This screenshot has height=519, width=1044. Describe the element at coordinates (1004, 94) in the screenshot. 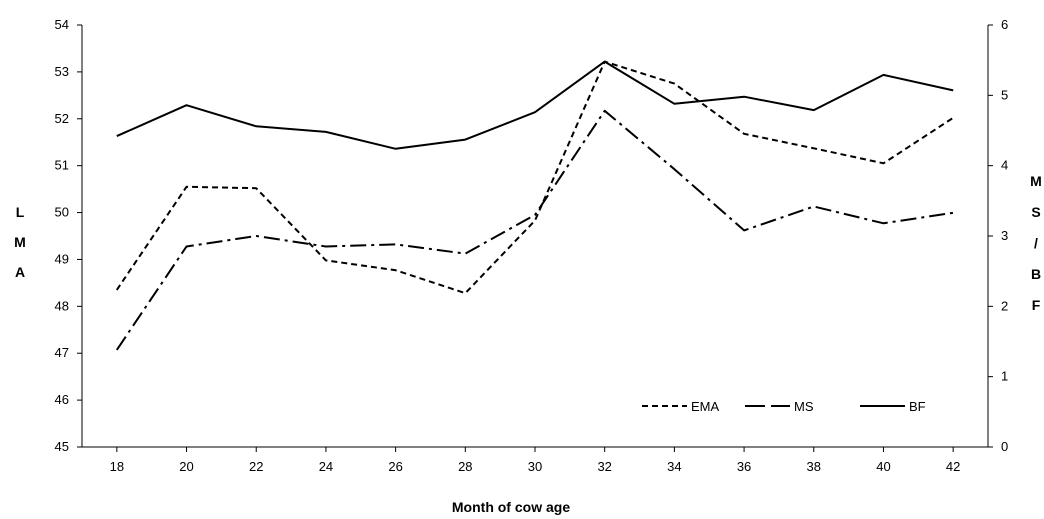

I see `right-y-tick-label: 5` at that location.